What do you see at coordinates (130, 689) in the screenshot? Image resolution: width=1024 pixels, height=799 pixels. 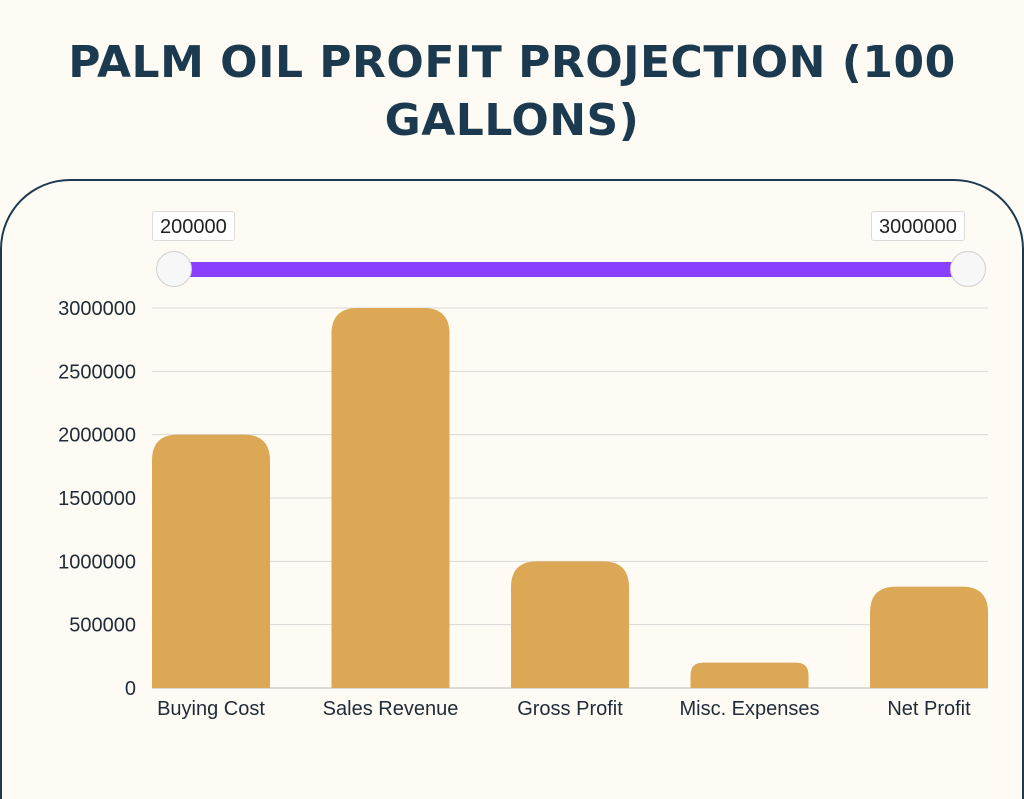 I see `y-tick-label: 0` at bounding box center [130, 689].